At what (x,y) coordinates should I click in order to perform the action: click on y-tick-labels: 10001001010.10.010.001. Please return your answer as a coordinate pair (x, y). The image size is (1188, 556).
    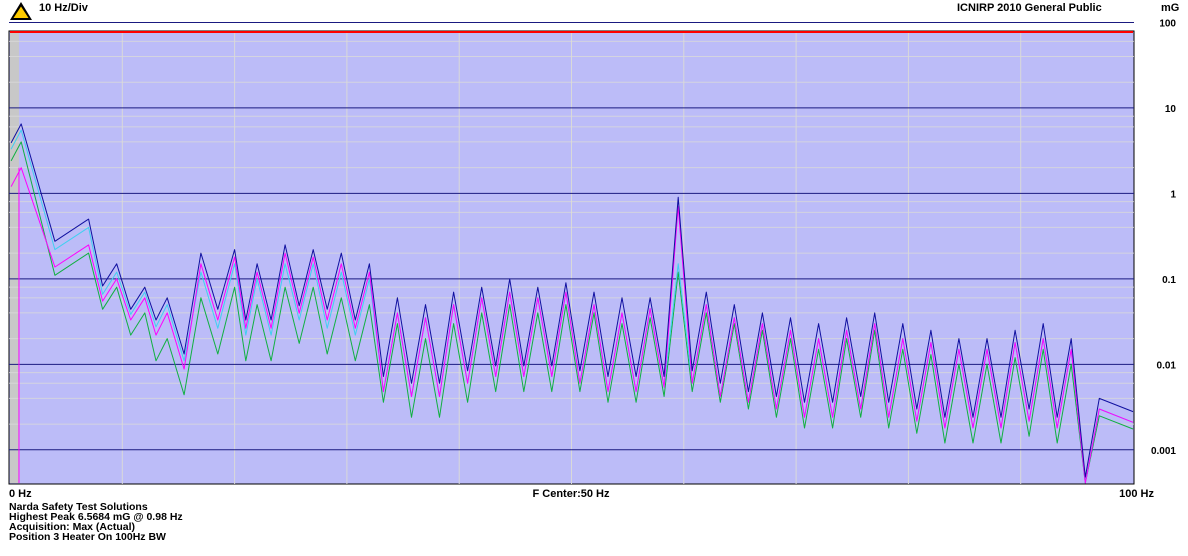
    Looking at the image, I should click on (1164, 237).